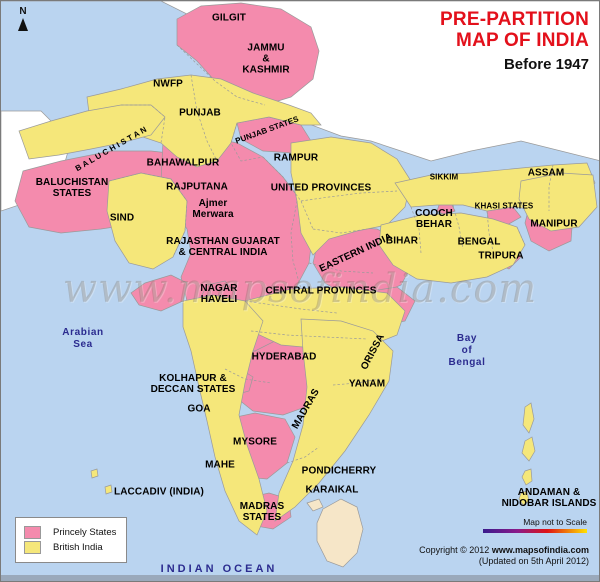  I want to click on region-label-rajputana: RAJPUTANA, so click(197, 187).